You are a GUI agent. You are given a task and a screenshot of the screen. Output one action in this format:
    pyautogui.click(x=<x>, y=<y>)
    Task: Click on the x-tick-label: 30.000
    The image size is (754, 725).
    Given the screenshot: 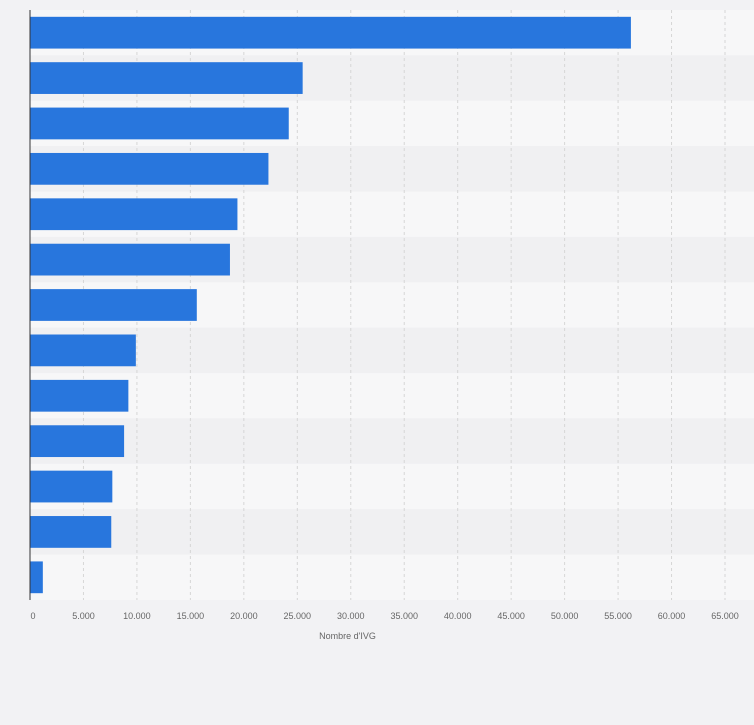 What is the action you would take?
    pyautogui.click(x=351, y=616)
    